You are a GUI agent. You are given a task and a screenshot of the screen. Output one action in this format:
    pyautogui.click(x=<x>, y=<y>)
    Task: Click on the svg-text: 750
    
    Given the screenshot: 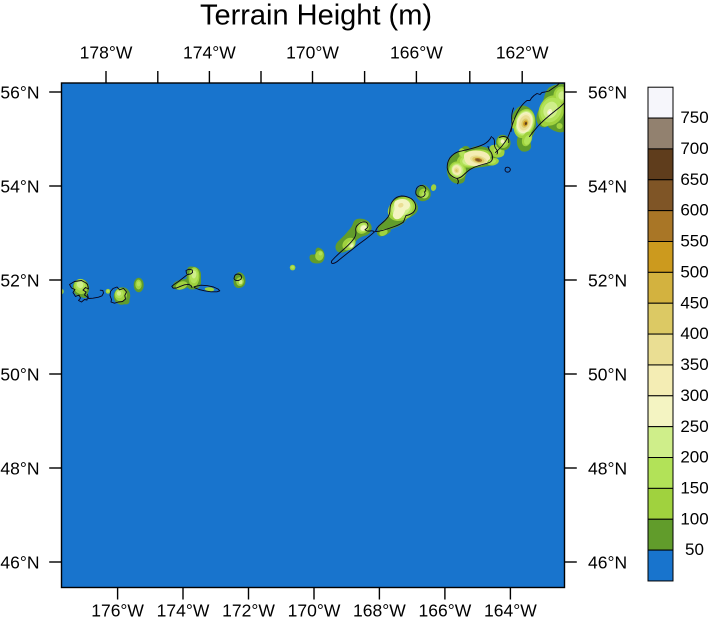 What is the action you would take?
    pyautogui.click(x=694, y=117)
    